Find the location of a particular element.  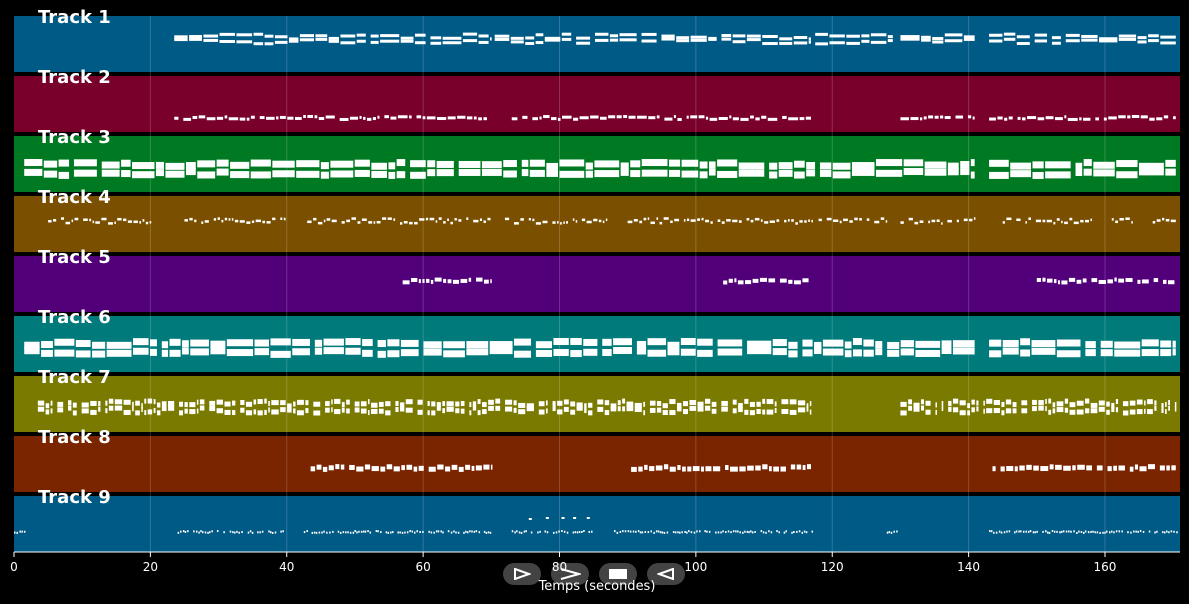

track-label: Track 8 is located at coordinates (74, 437).